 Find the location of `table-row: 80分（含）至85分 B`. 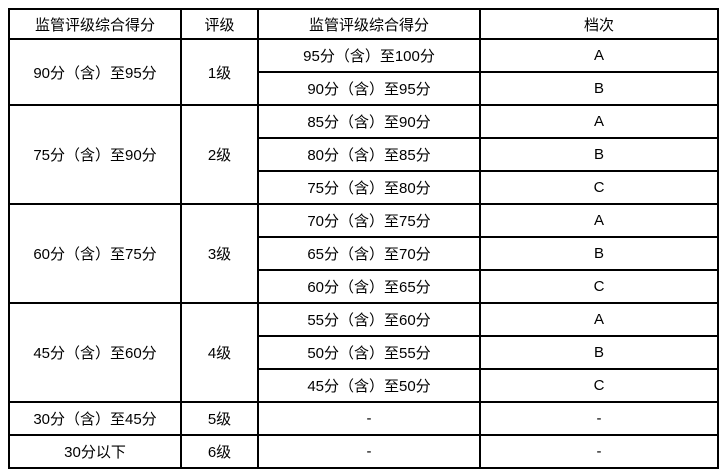

table-row: 80分（含）至85分 B is located at coordinates (364, 154).